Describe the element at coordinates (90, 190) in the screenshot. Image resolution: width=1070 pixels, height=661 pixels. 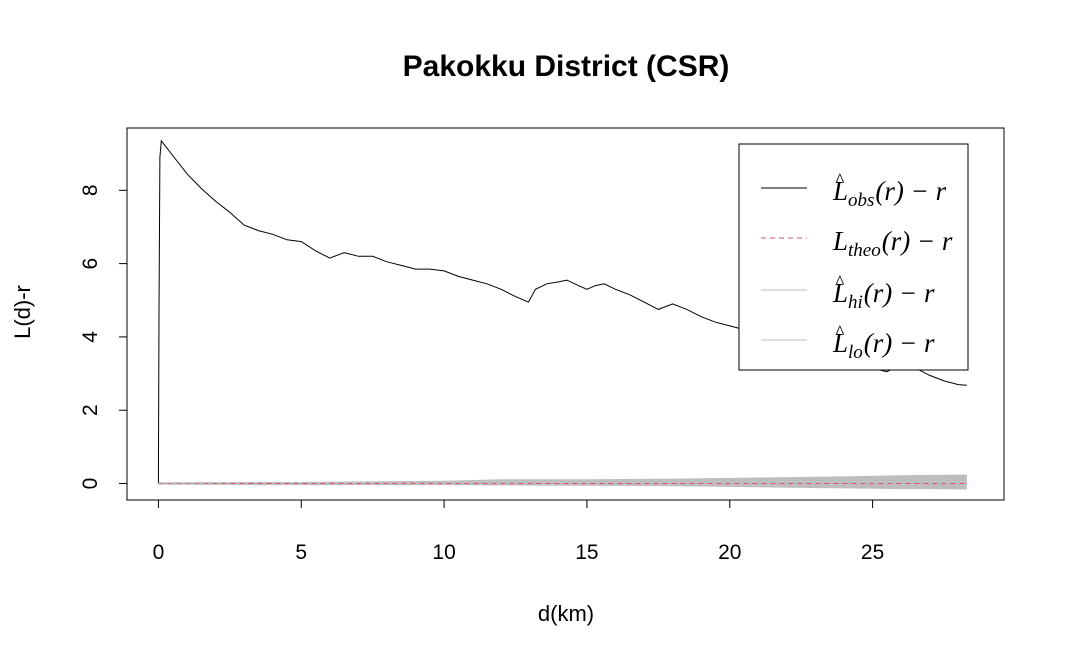
I see `y-tick-label-4: 8` at that location.